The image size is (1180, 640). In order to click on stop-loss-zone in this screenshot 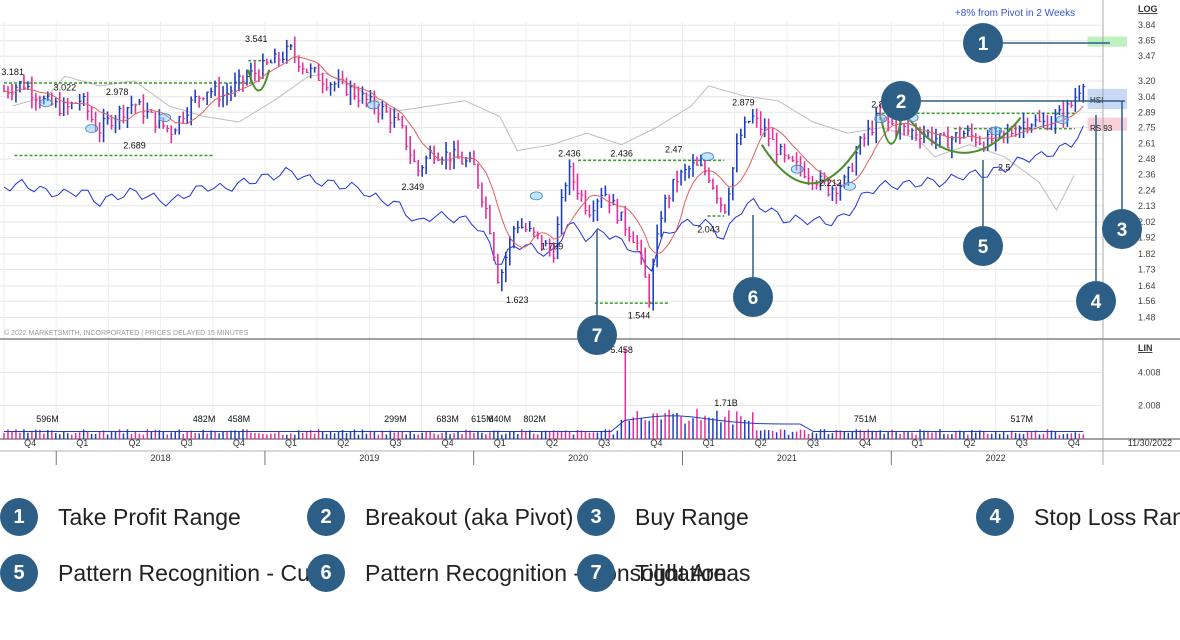, I will do `click(1107, 124)`.